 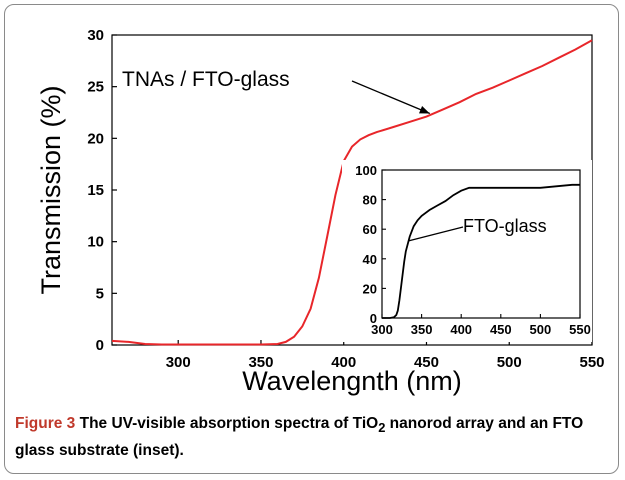 I want to click on main-y-tick-label: 10, so click(x=95, y=242).